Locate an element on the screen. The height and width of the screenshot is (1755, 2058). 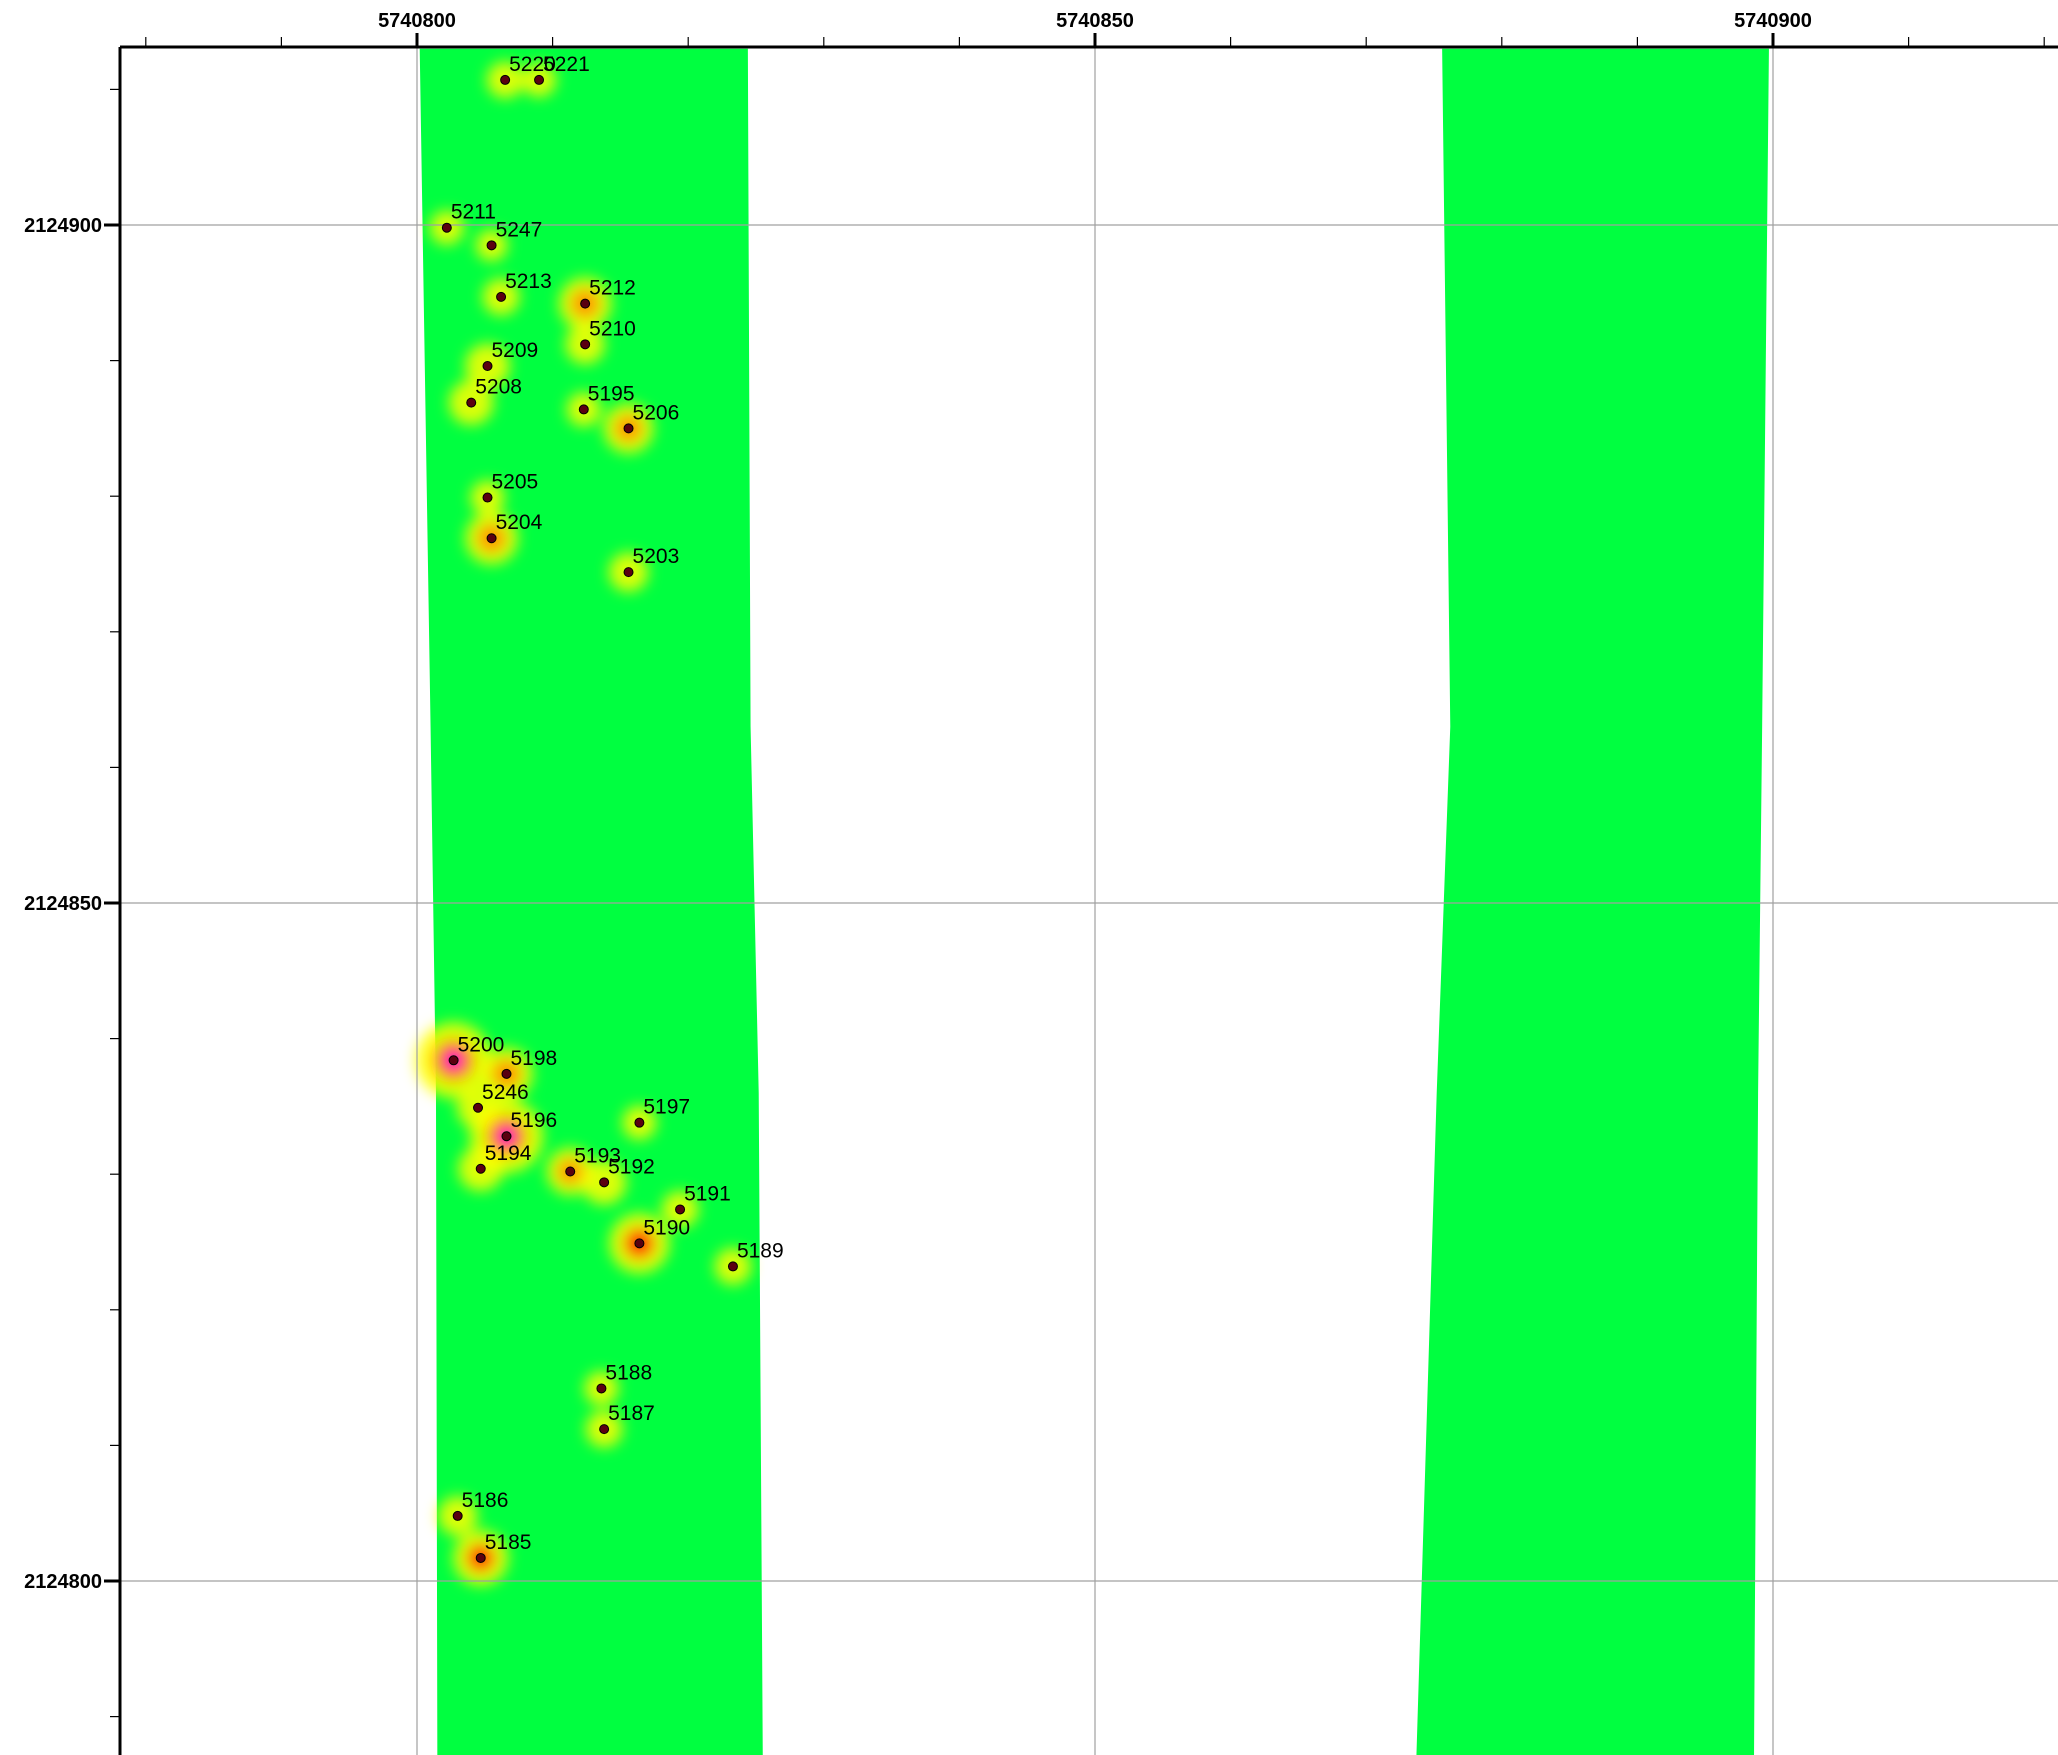
anomaly-label-5220: 5220 is located at coordinates (532, 64).